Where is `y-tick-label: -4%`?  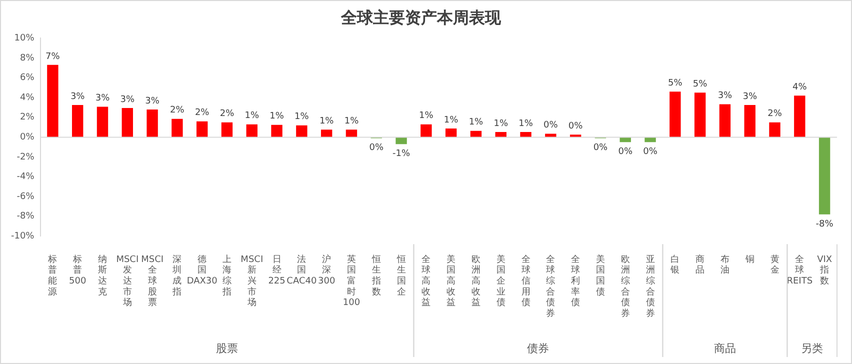 y-tick-label: -4% is located at coordinates (25, 177).